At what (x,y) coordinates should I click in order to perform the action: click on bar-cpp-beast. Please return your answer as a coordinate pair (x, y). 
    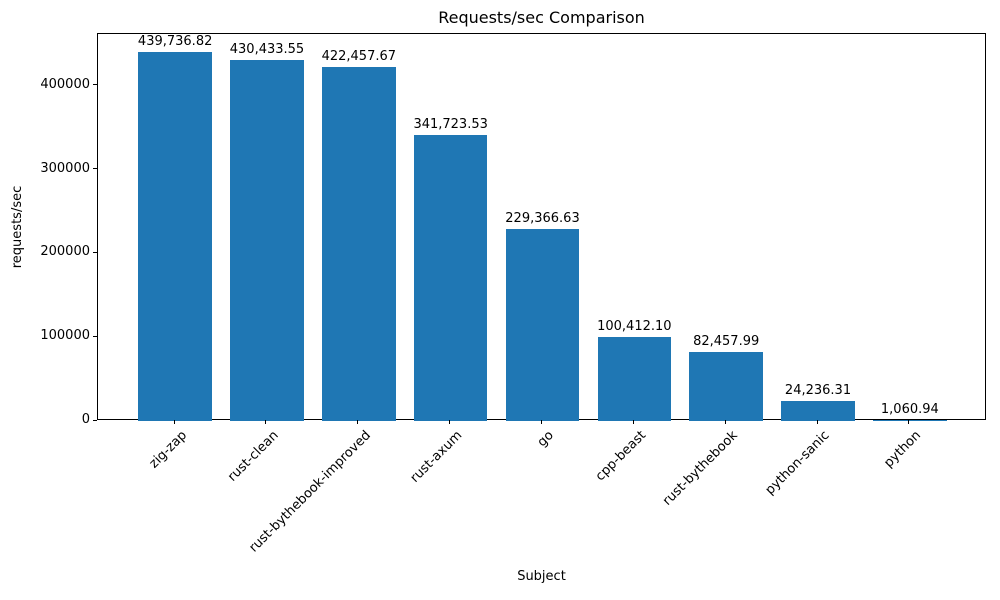
    Looking at the image, I should click on (634, 379).